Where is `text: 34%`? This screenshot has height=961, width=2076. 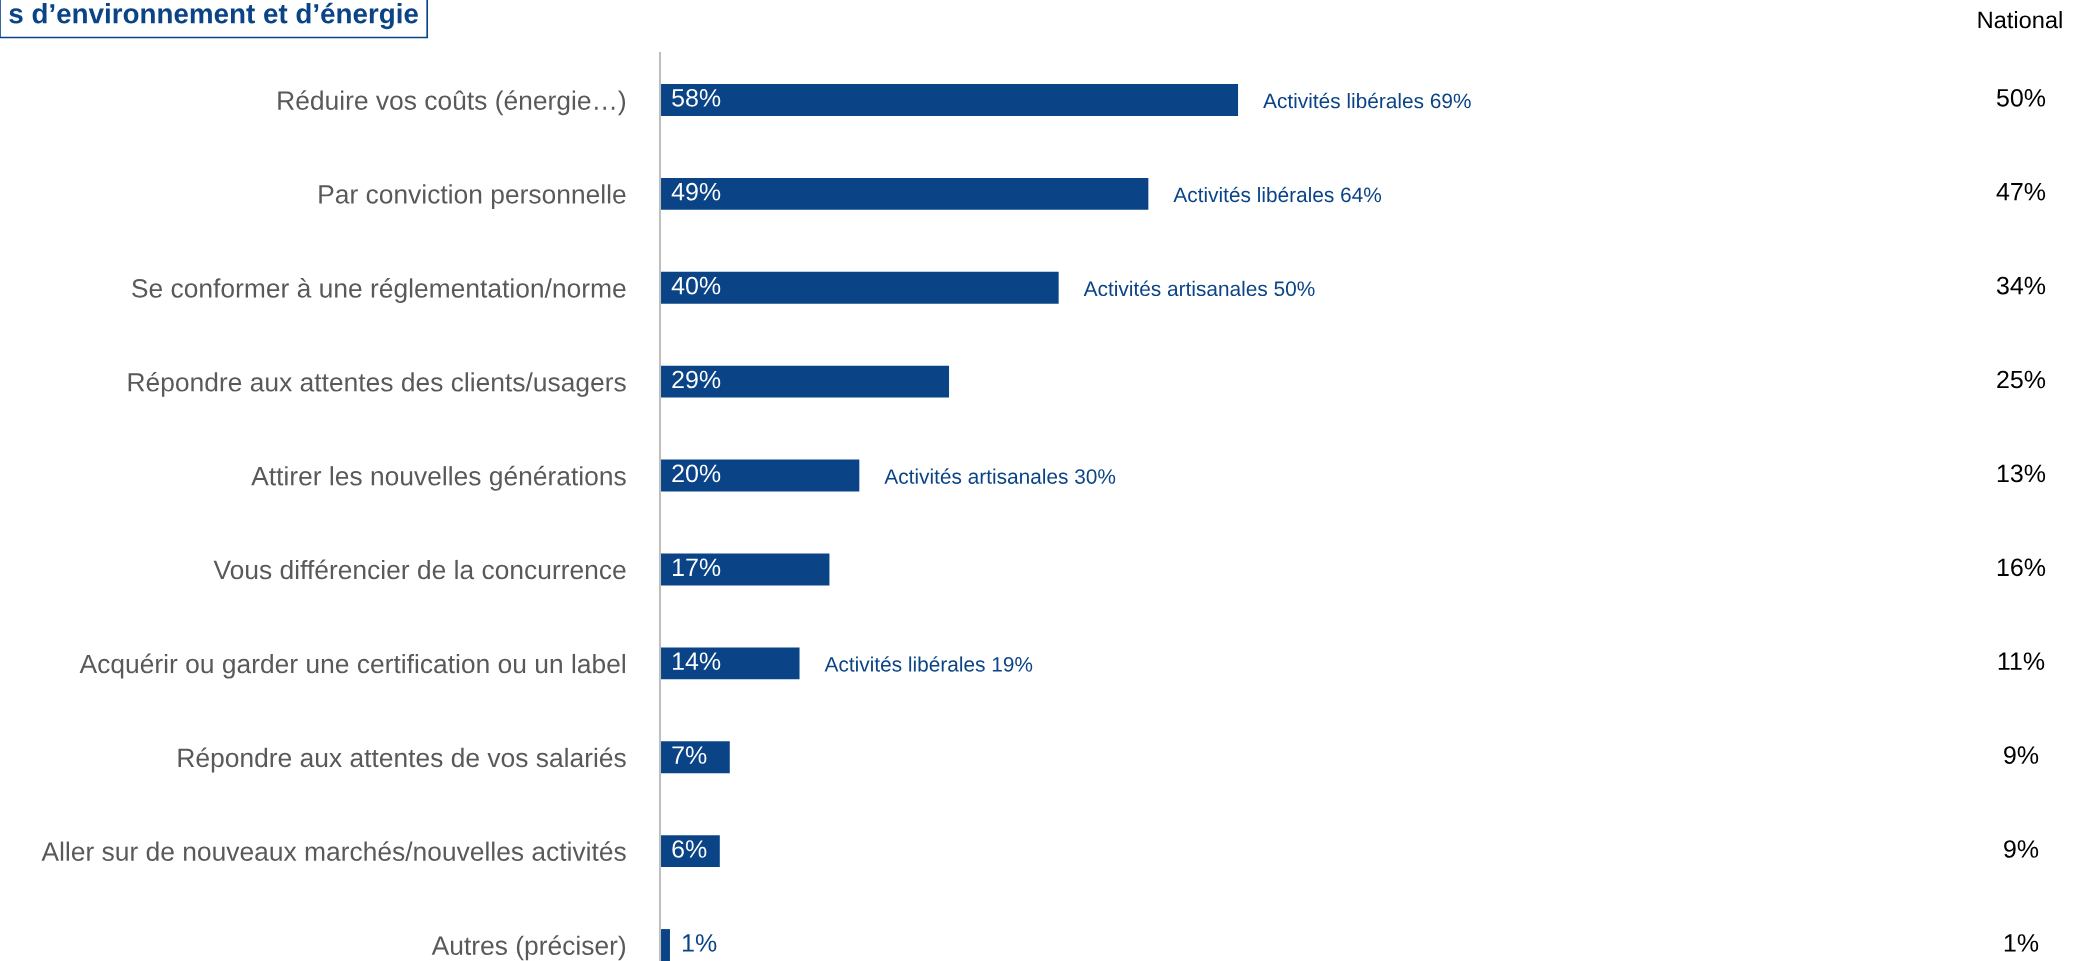
text: 34% is located at coordinates (2021, 285).